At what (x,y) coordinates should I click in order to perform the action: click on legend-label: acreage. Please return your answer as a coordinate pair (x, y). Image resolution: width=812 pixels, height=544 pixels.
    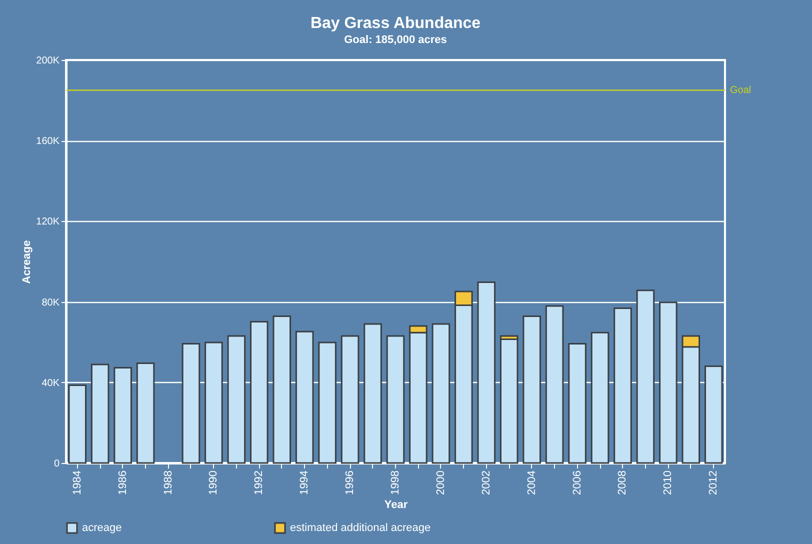
    Looking at the image, I should click on (102, 528).